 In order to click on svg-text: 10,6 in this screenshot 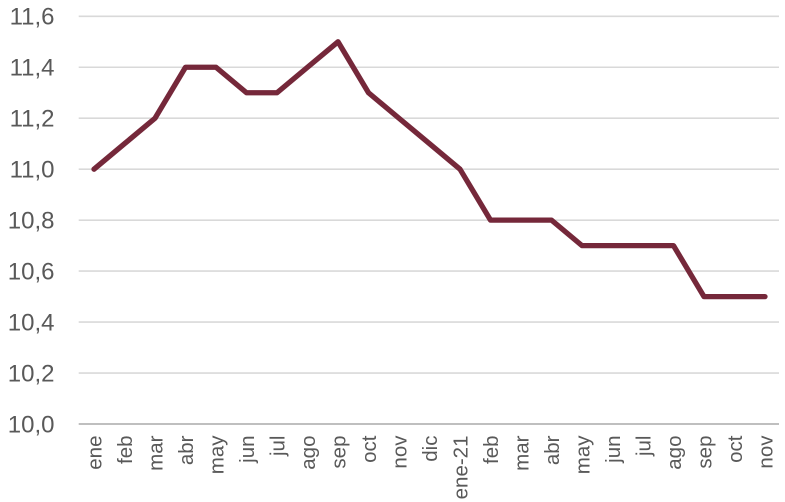, I will do `click(31, 271)`.